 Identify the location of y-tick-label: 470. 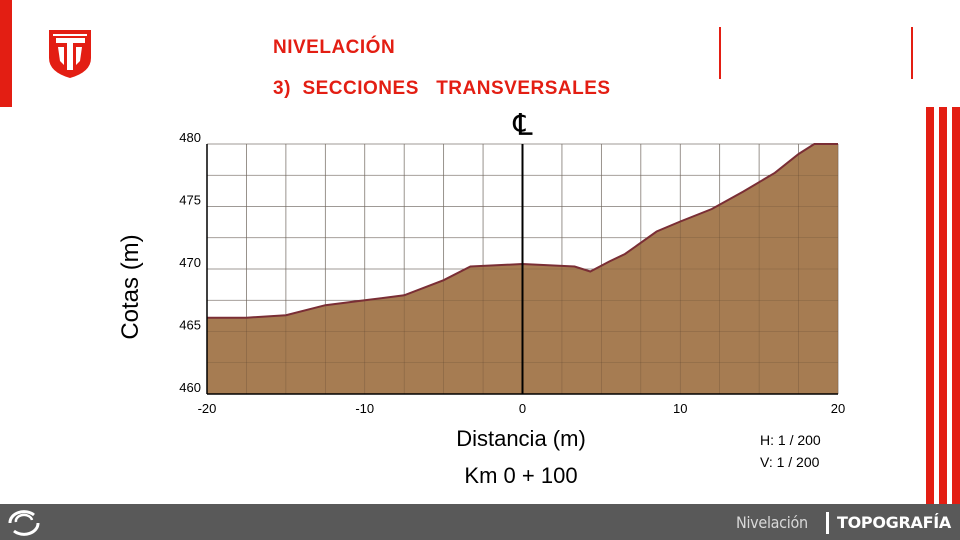
(190, 262).